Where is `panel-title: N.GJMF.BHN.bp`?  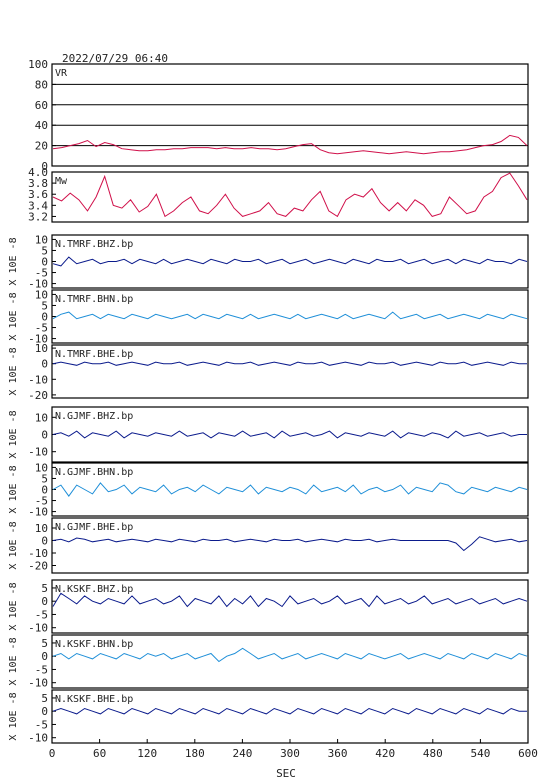
panel-title: N.GJMF.BHN.bp is located at coordinates (94, 472).